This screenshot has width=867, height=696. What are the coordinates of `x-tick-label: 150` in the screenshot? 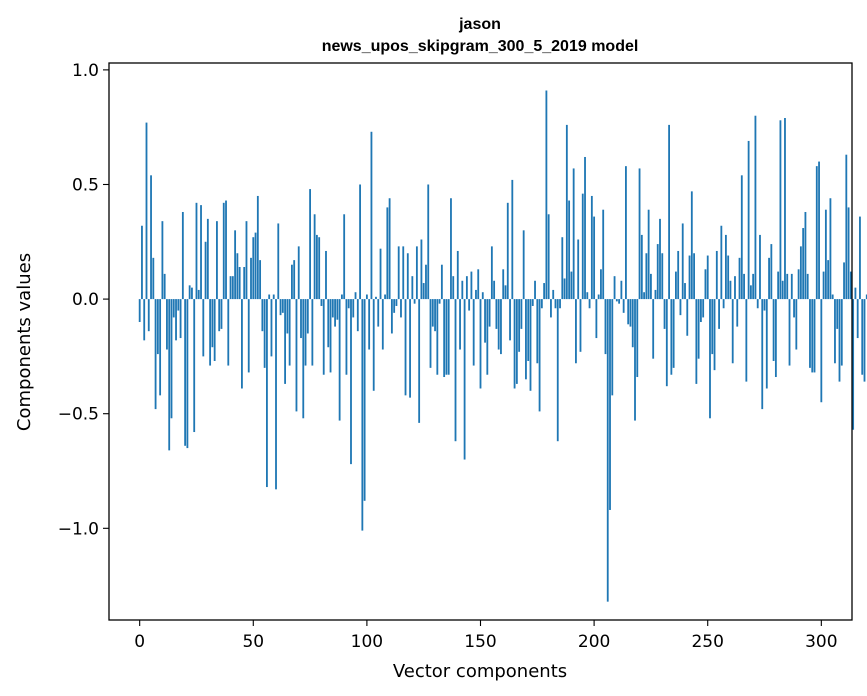 It's located at (480, 642).